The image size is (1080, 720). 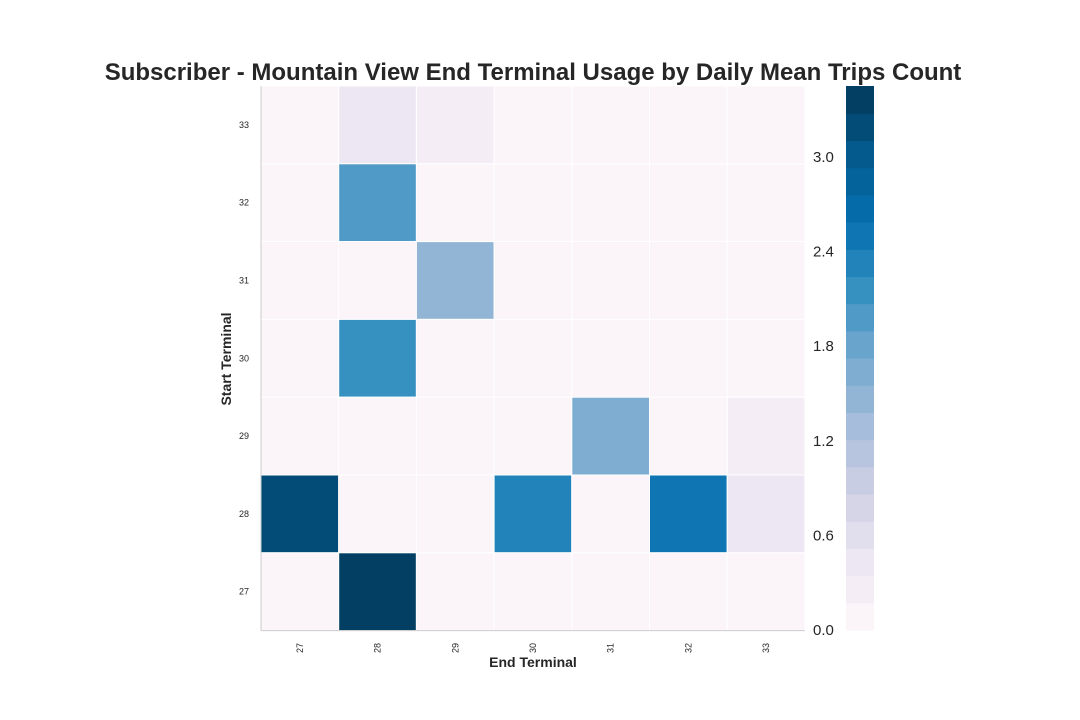 What do you see at coordinates (244, 281) in the screenshot?
I see `y-tick-label: 31` at bounding box center [244, 281].